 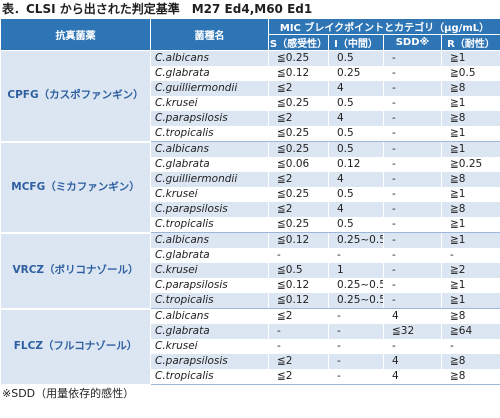 I want to click on table-row: C.tropicalis ≦0.25 0.5- ≧1, so click(x=250, y=134).